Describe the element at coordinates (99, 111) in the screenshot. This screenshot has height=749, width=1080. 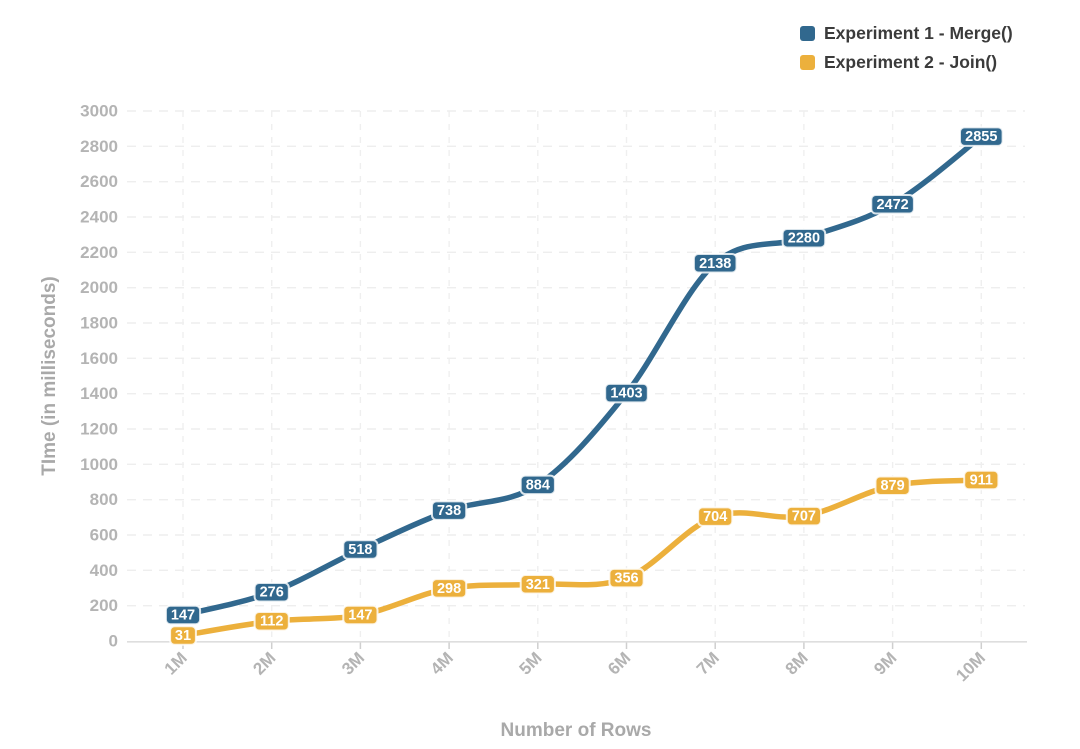
I see `y-tick-label: 3000` at that location.